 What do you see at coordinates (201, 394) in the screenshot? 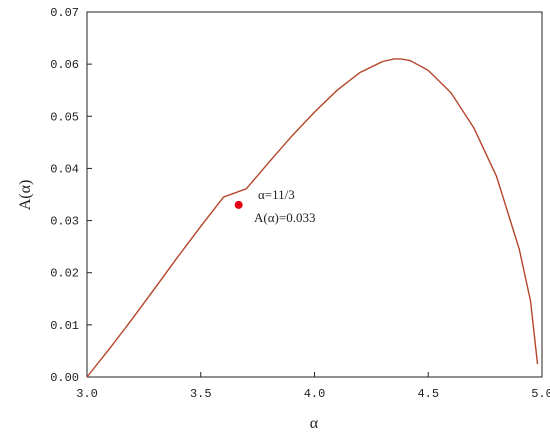
I see `x-tick-label: 3.5` at bounding box center [201, 394].